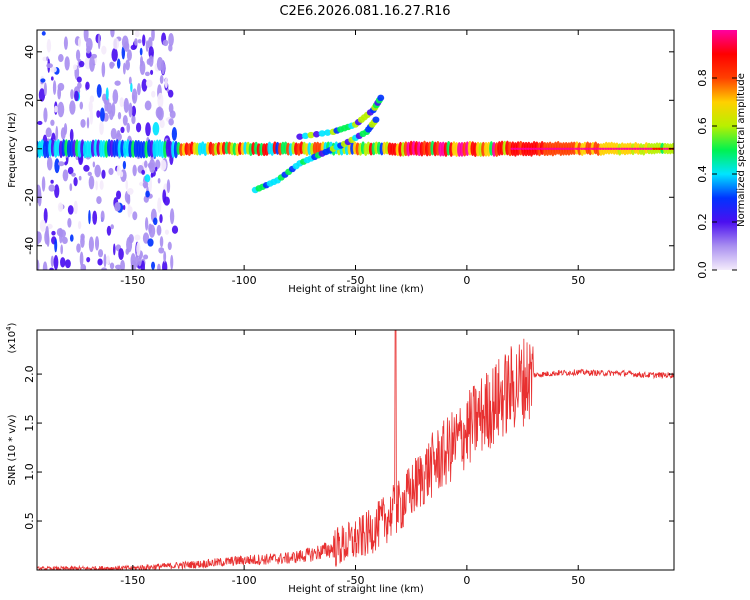 This screenshot has height=600, width=750. I want to click on colorbar-tick-label: 0.2, so click(702, 222).